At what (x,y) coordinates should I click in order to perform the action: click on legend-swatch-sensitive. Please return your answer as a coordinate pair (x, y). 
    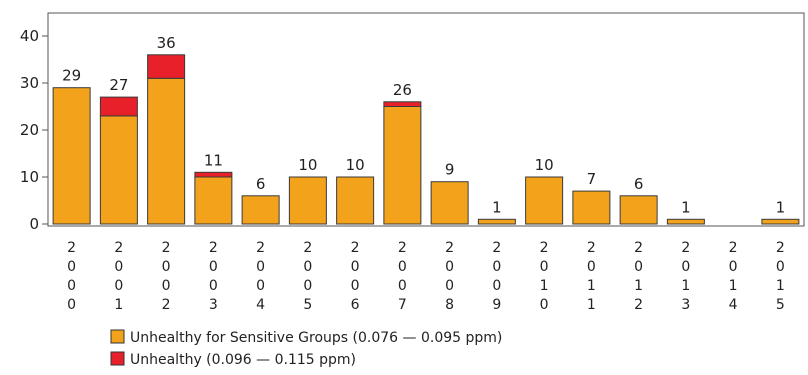
    Looking at the image, I should click on (117, 336).